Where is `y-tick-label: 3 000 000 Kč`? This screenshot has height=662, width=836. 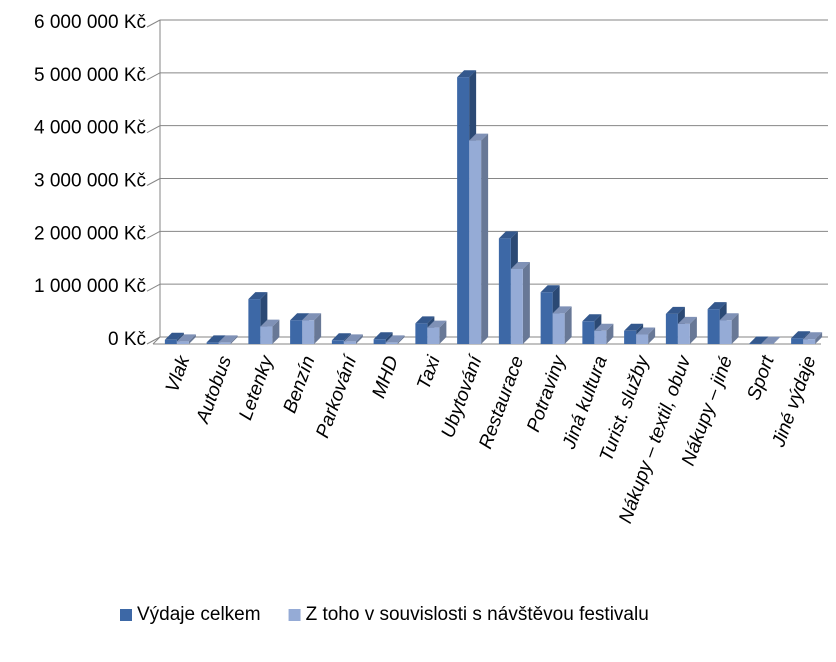 y-tick-label: 3 000 000 Kč is located at coordinates (90, 181).